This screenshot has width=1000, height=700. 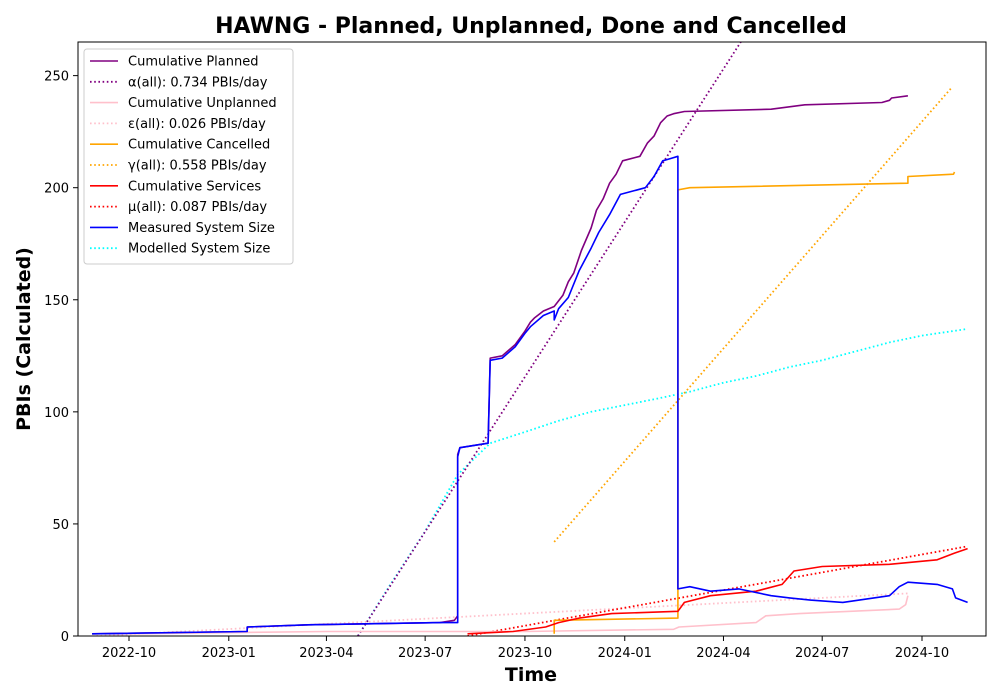 What do you see at coordinates (723, 653) in the screenshot?
I see `x-tick-label: 2024-04` at bounding box center [723, 653].